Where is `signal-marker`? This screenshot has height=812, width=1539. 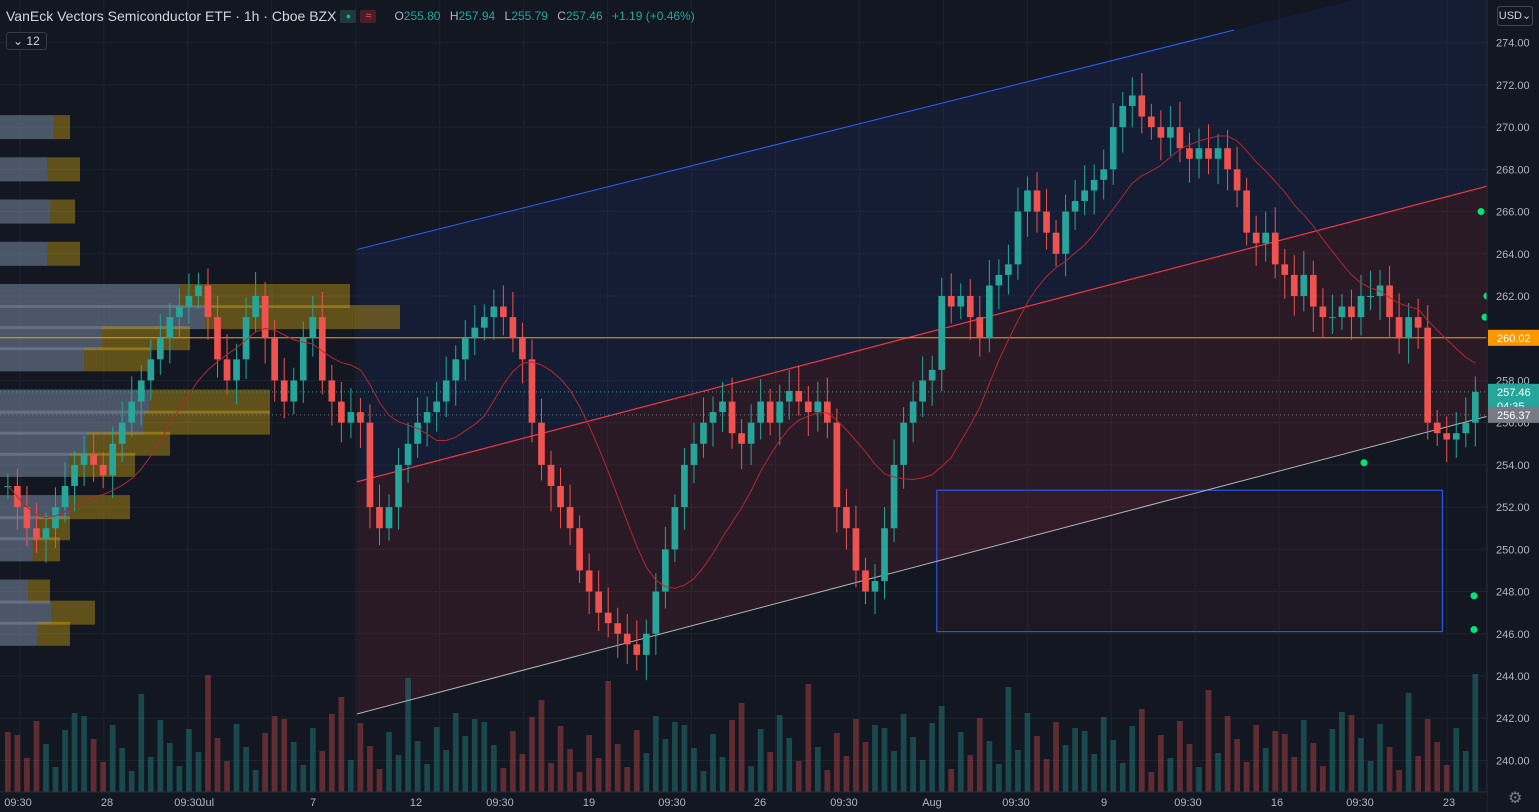
signal-marker is located at coordinates (1474, 630).